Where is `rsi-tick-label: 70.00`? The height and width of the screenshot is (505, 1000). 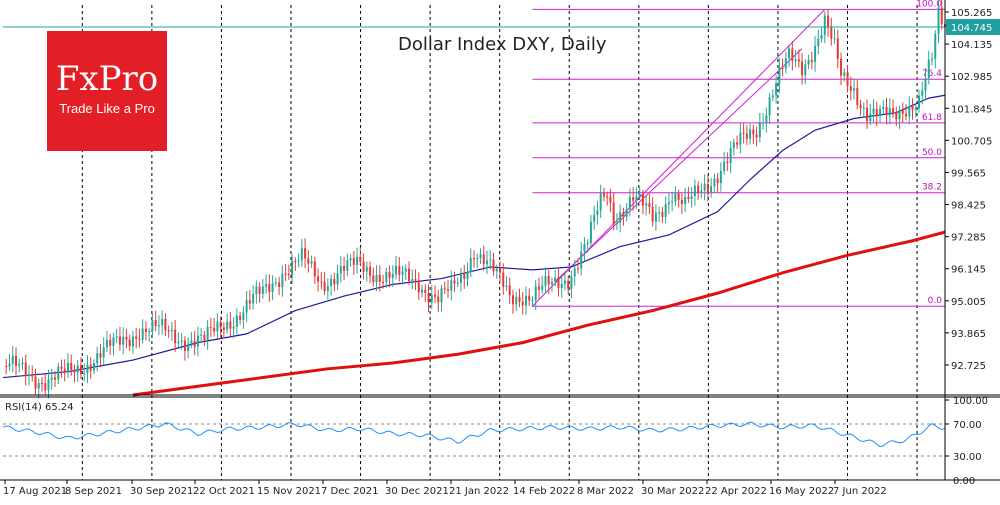 rsi-tick-label: 70.00 is located at coordinates (967, 425).